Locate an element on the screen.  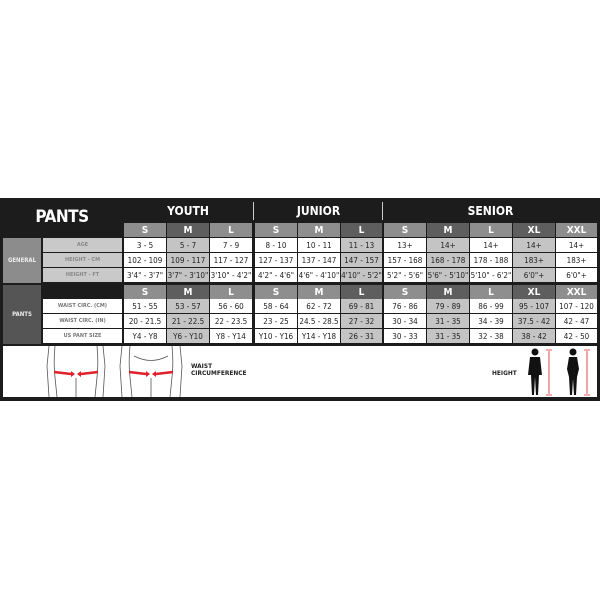
height-caption: HEIGHT is located at coordinates (504, 373).